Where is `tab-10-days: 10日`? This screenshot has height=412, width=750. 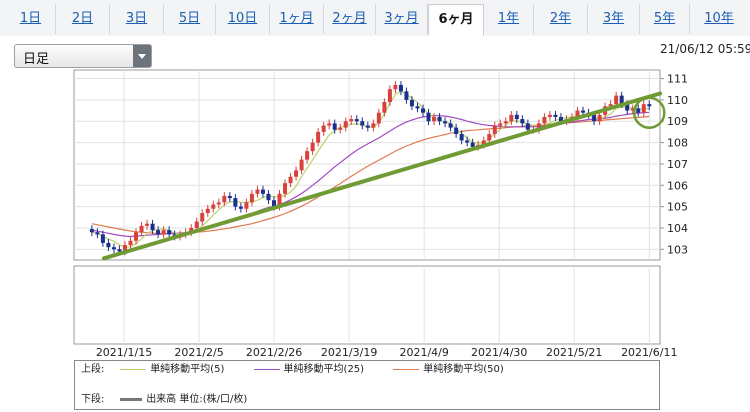
tab-10-days: 10日 is located at coordinates (243, 19).